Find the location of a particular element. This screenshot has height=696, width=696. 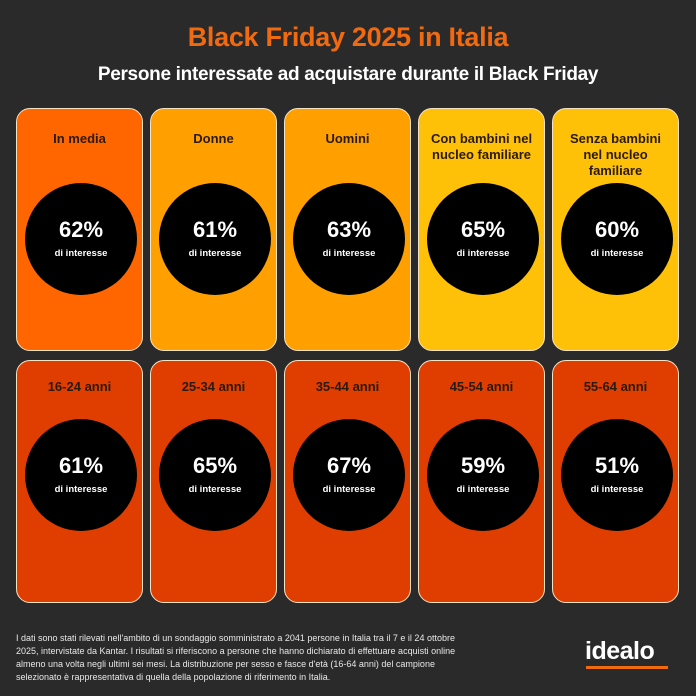

card-value: 51% is located at coordinates (617, 465).